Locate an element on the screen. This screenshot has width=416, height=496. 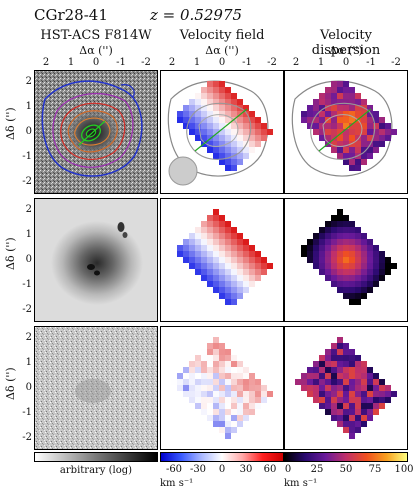
panel-hst-contours is located at coordinates (96, 132).